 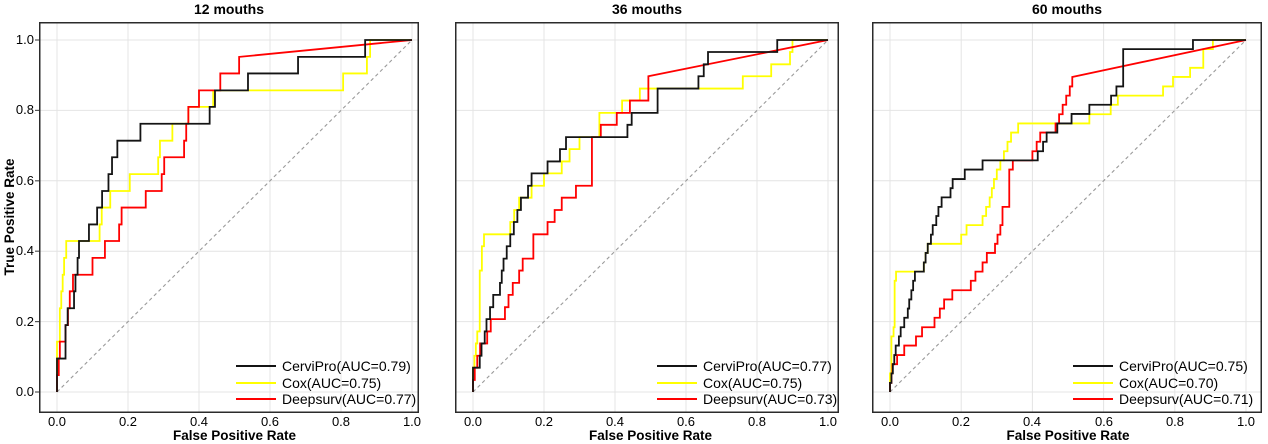 I want to click on legend-label-cox: Cox(AUC=0.70), so click(x=1169, y=382).